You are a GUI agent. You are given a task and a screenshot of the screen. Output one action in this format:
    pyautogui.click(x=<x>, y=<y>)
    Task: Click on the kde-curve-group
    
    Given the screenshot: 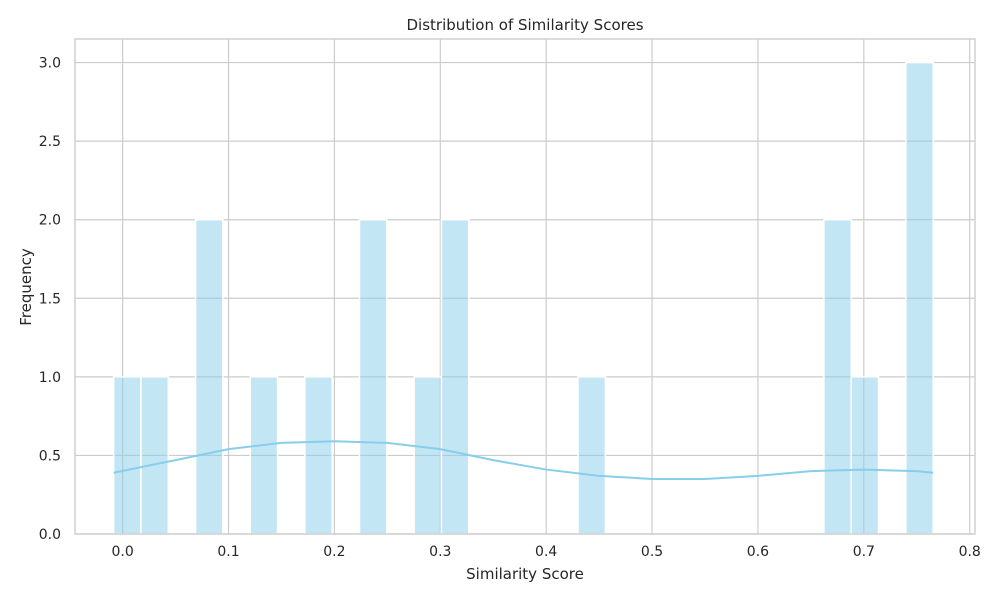 What is the action you would take?
    pyautogui.click(x=523, y=460)
    